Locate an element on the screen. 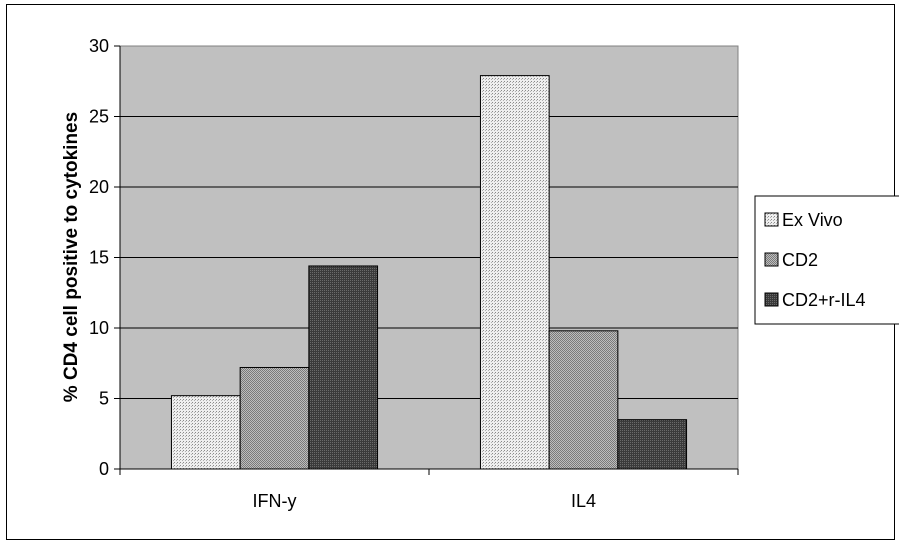 This screenshot has height=544, width=899. legend-swatch-cd2-r-il4 is located at coordinates (771, 299).